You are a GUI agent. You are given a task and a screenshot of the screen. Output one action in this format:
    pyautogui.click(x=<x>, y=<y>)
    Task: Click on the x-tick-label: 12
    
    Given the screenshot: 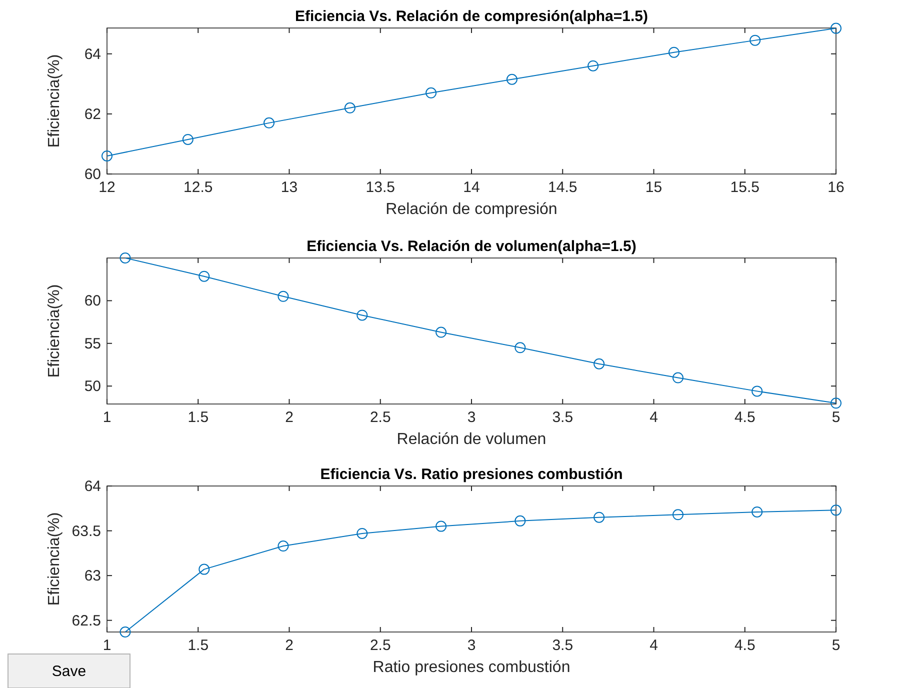 What is the action you would take?
    pyautogui.click(x=107, y=187)
    